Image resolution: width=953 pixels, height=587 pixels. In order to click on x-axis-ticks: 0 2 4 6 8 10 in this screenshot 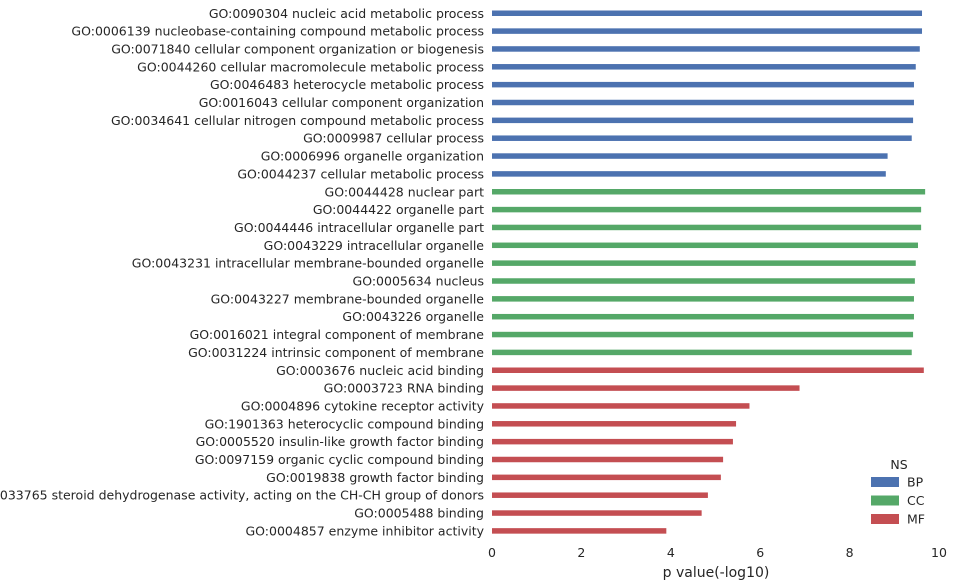, I will do `click(717, 552)`.